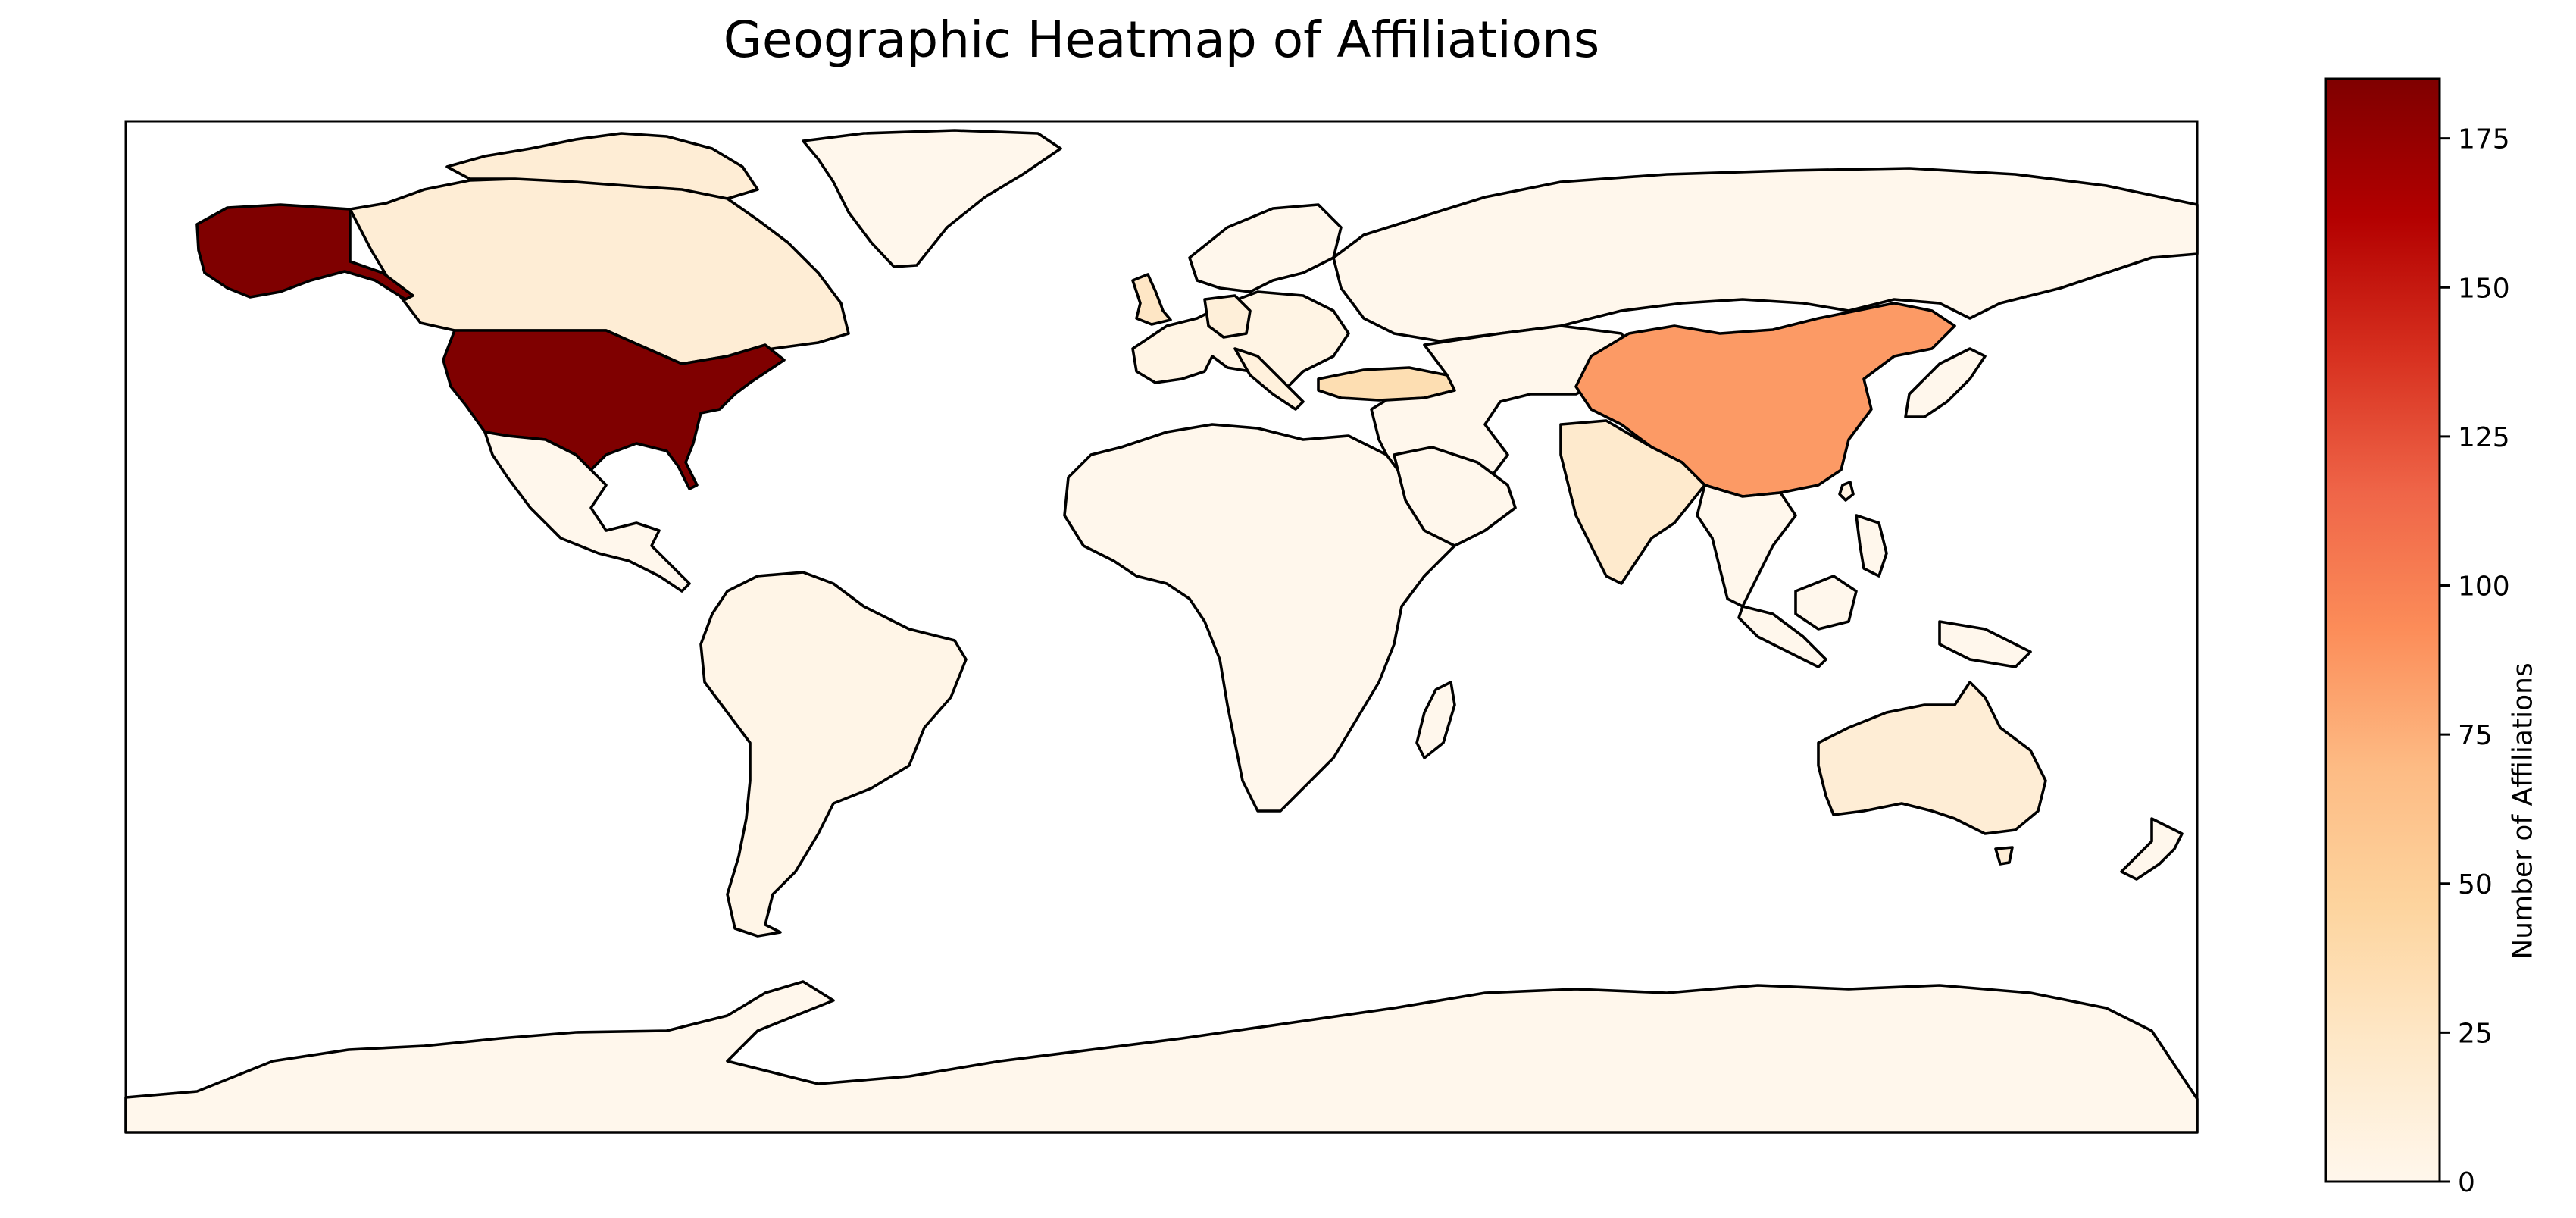 This screenshot has height=1218, width=2576. I want to click on region-germany, so click(1227, 316).